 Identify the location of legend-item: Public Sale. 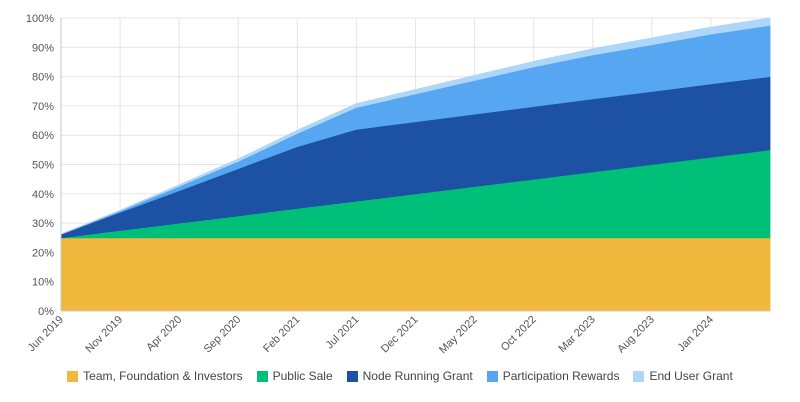
(294, 376).